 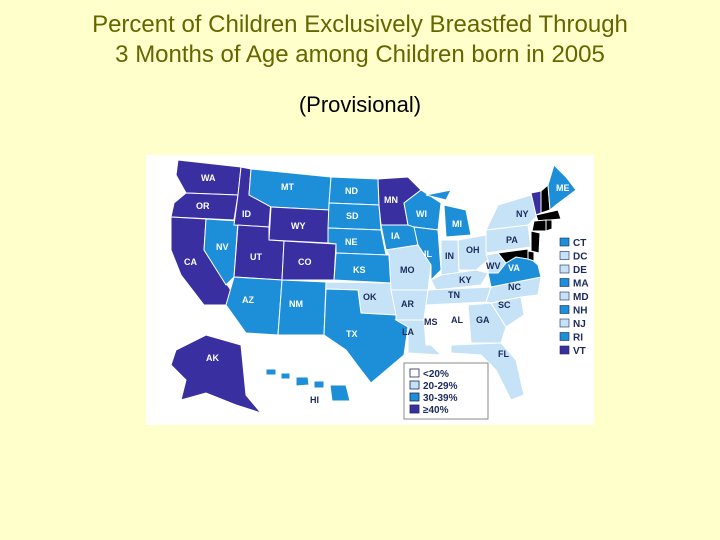 What do you see at coordinates (564, 282) in the screenshot?
I see `small-state-swatch-ma` at bounding box center [564, 282].